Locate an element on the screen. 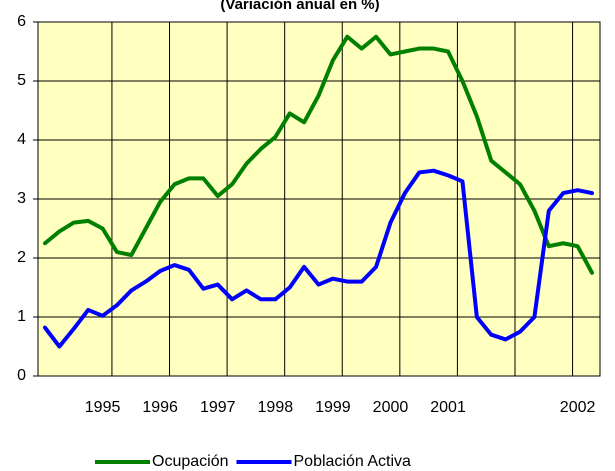 This screenshot has width=615, height=471. y-tick-label: 5 is located at coordinates (21, 80).